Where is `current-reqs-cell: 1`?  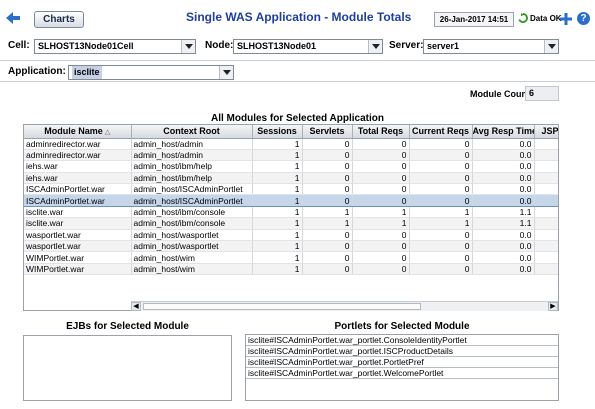 current-reqs-cell: 1 is located at coordinates (441, 212).